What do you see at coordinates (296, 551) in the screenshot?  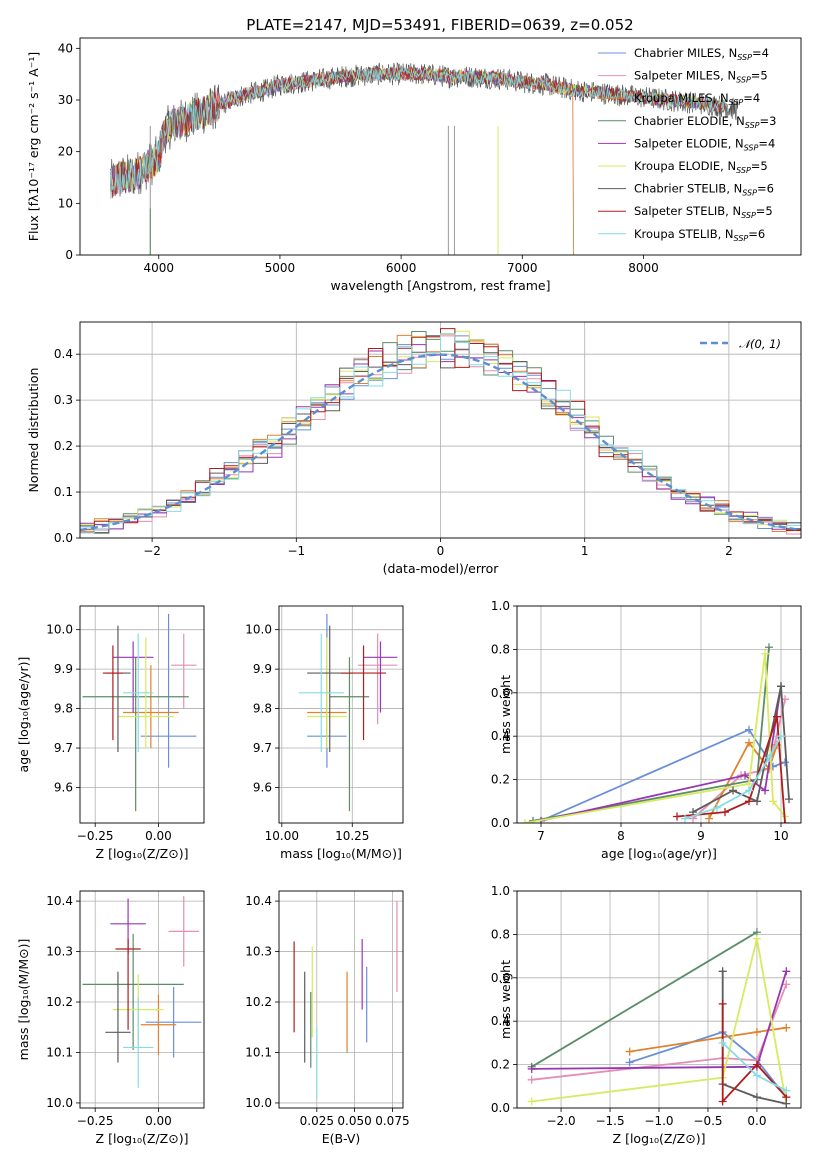 I see `x-tick-label: −1` at bounding box center [296, 551].